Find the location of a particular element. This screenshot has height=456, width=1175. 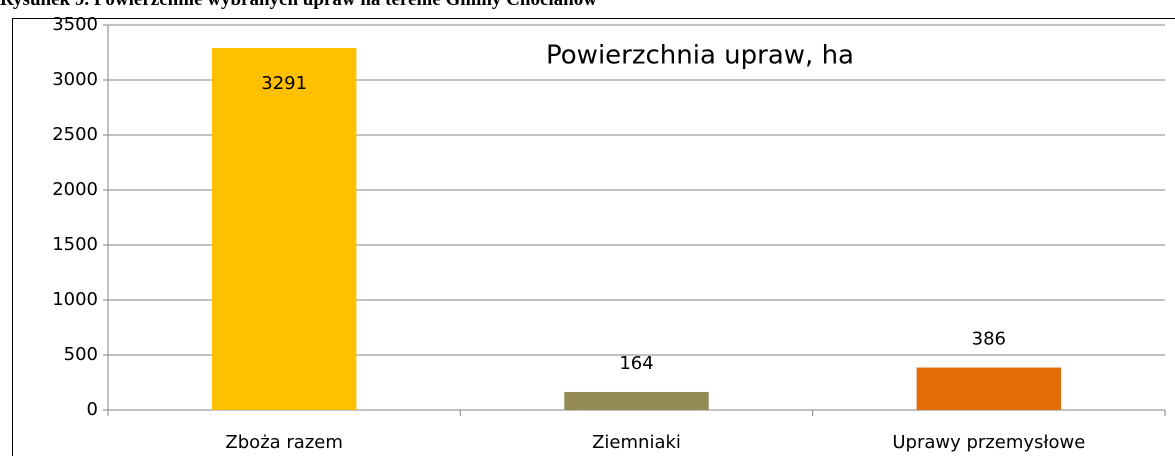

data-label: 164 is located at coordinates (636, 363).